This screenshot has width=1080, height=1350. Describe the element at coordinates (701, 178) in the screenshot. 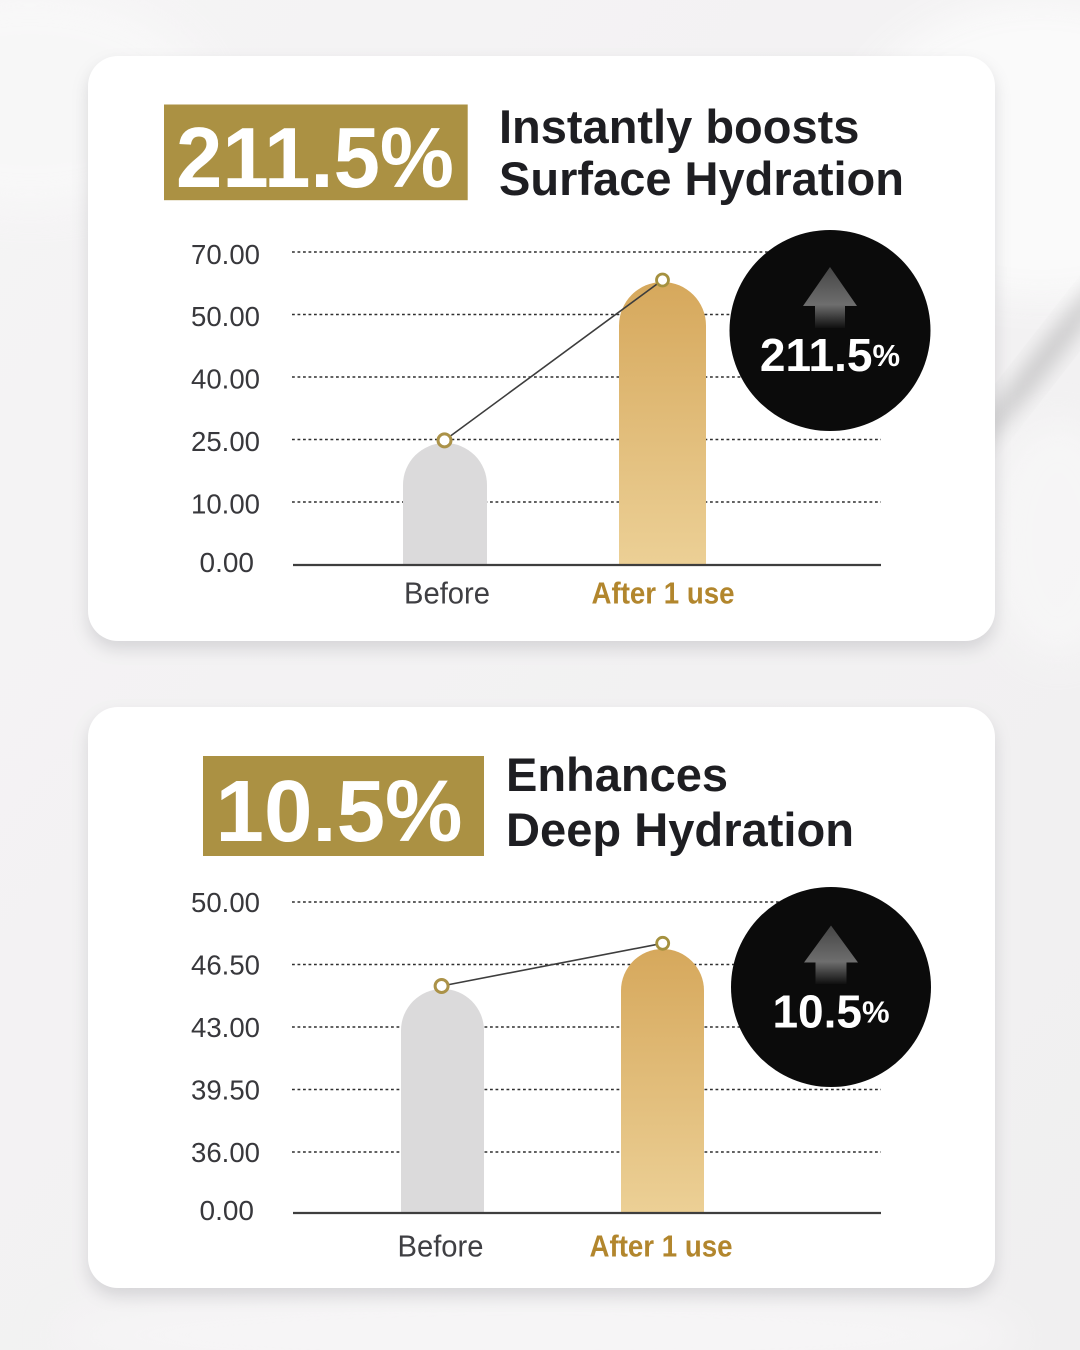

I see `svg-text: Surface Hydration` at that location.